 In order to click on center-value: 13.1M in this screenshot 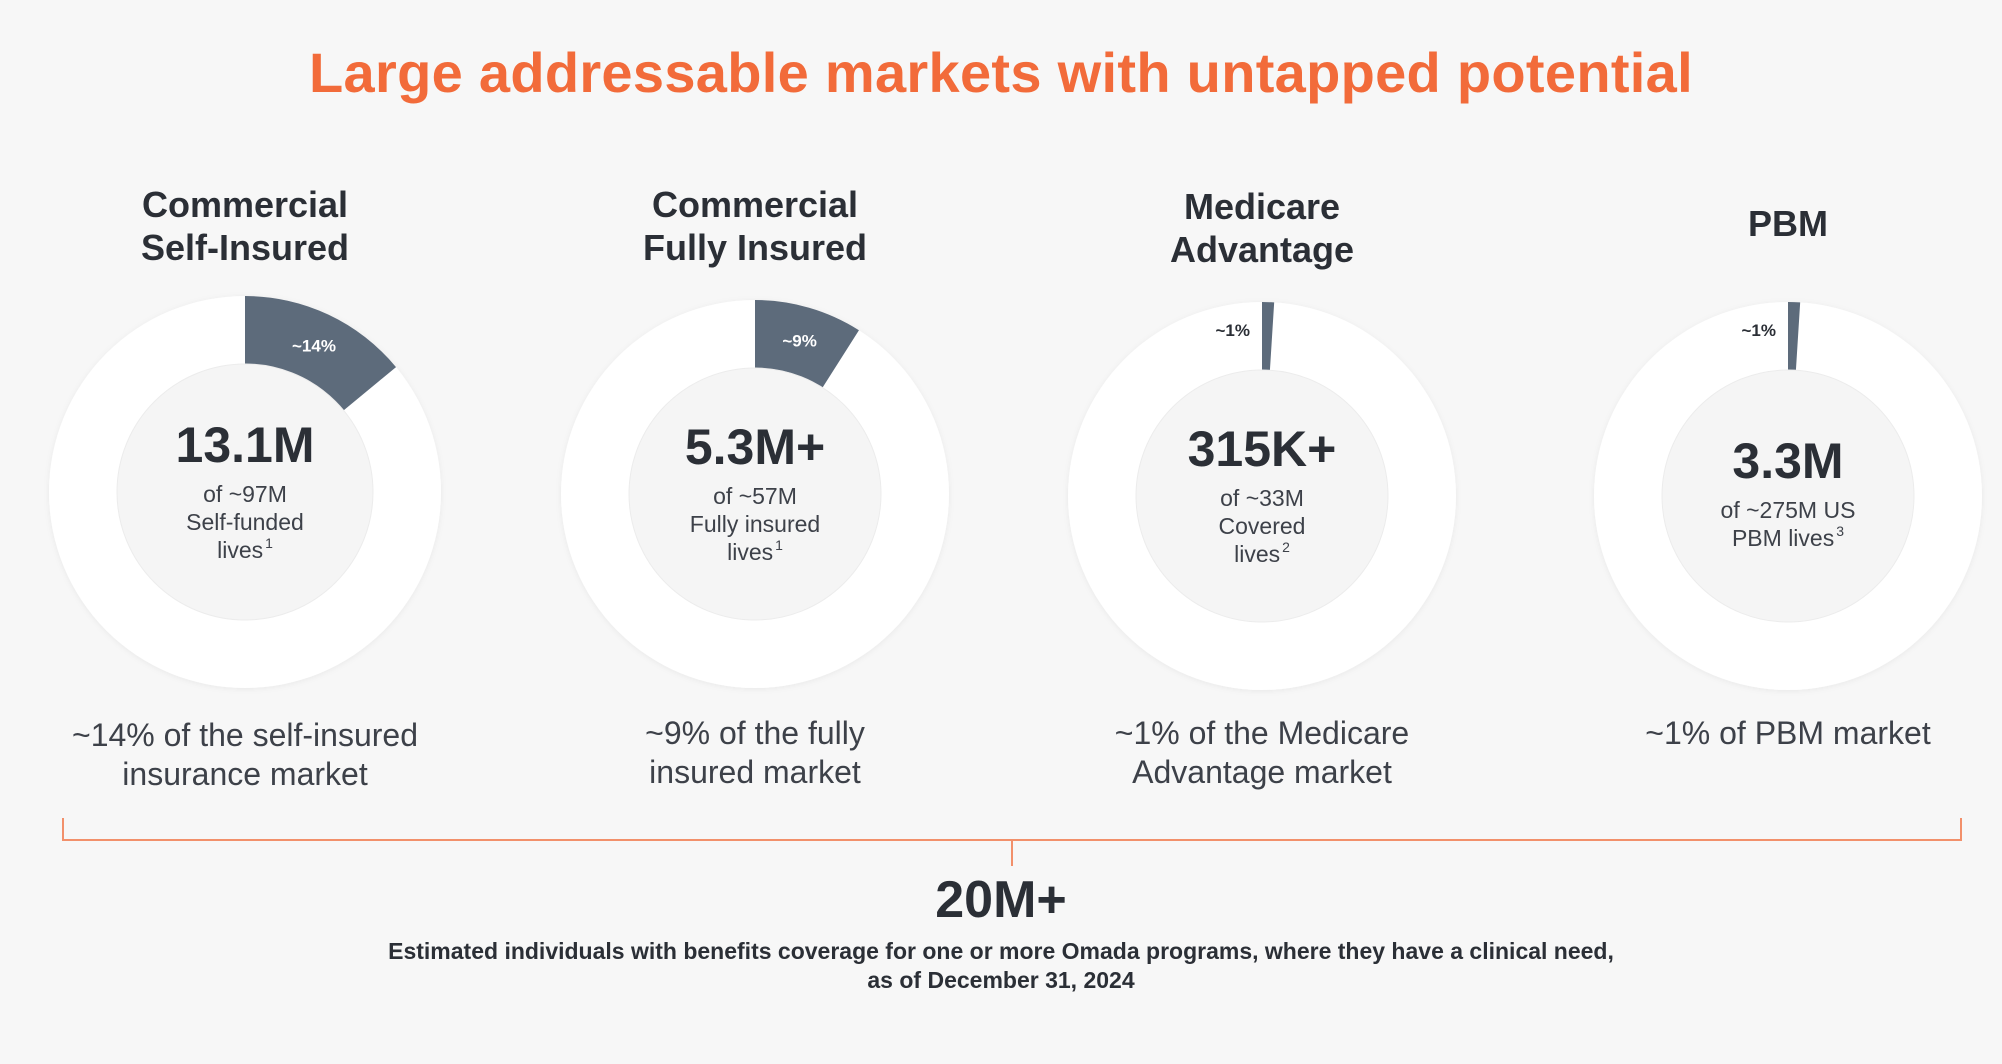, I will do `click(245, 445)`.